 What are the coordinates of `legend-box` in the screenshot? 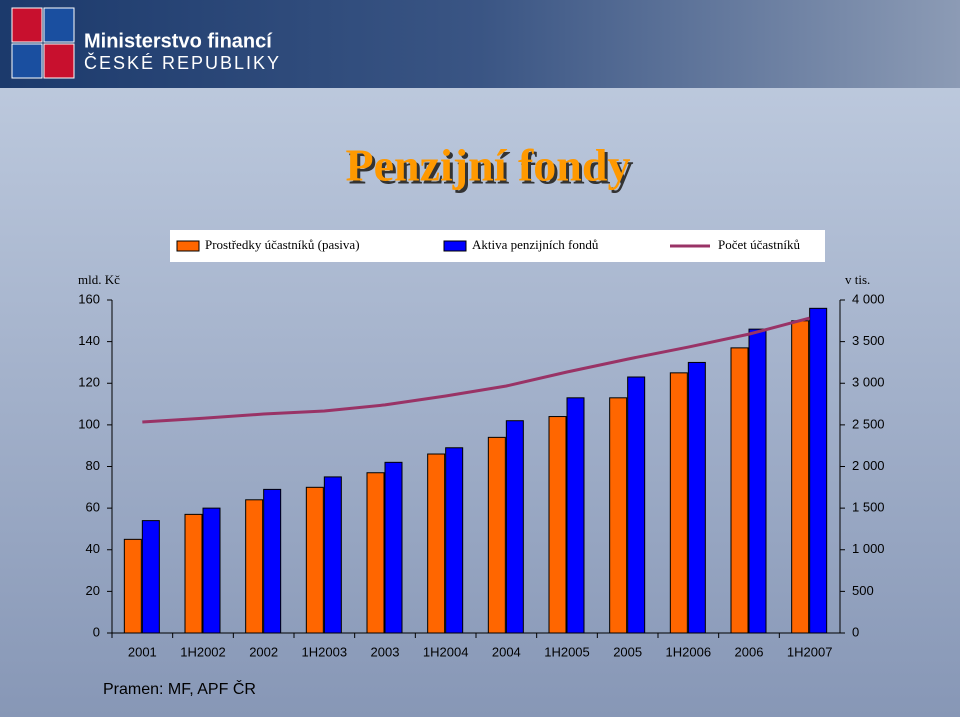 It's located at (497, 246).